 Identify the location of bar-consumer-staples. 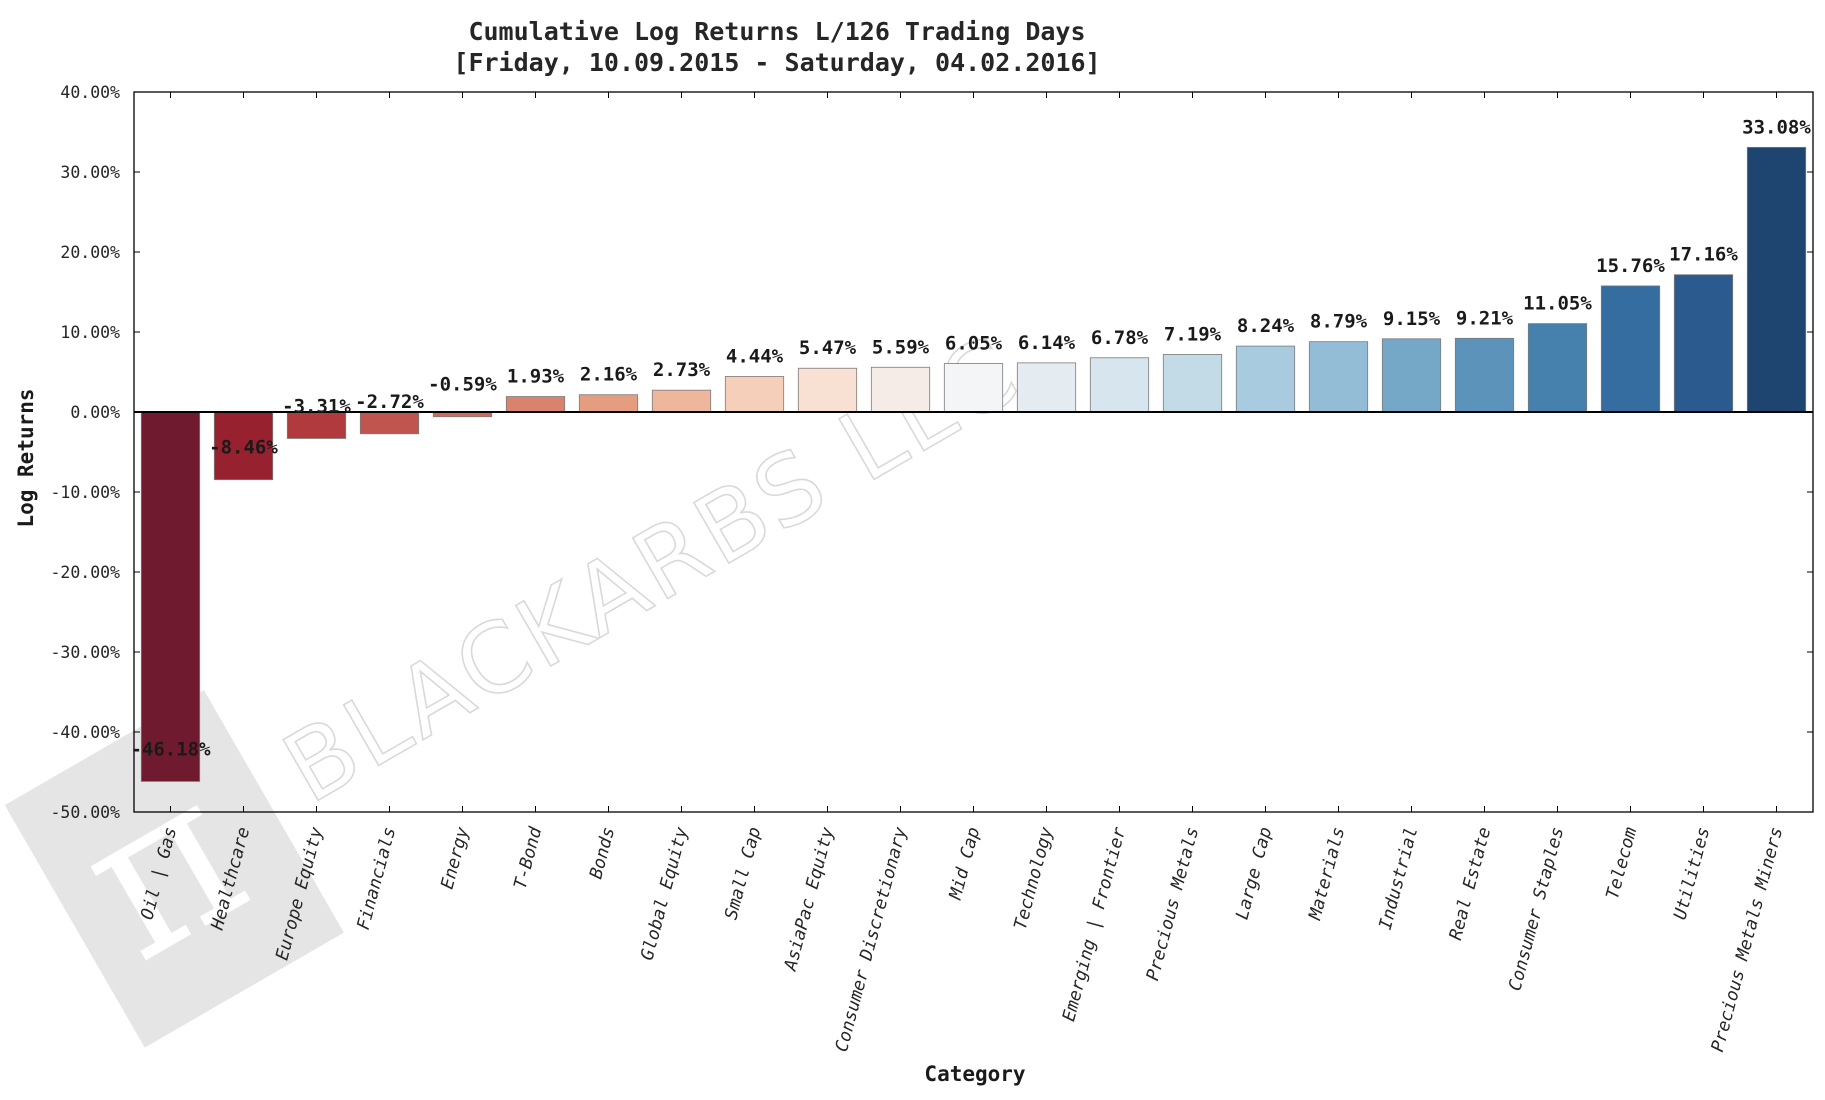
(1557, 368).